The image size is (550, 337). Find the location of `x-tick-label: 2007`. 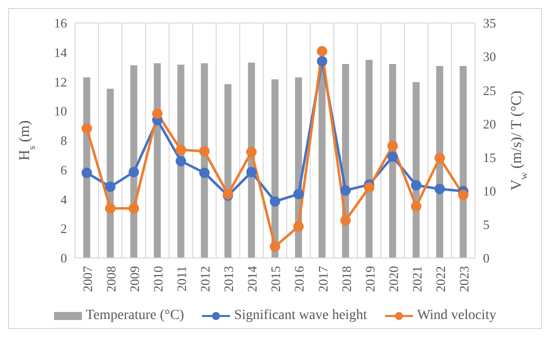

x-tick-label: 2007 is located at coordinates (87, 279).